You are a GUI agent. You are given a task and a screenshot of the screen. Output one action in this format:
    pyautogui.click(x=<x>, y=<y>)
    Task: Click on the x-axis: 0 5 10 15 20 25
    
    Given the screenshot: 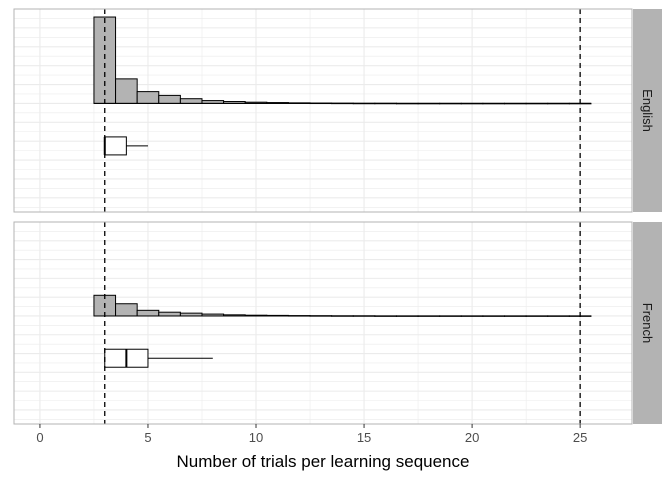 What is the action you would take?
    pyautogui.click(x=311, y=434)
    